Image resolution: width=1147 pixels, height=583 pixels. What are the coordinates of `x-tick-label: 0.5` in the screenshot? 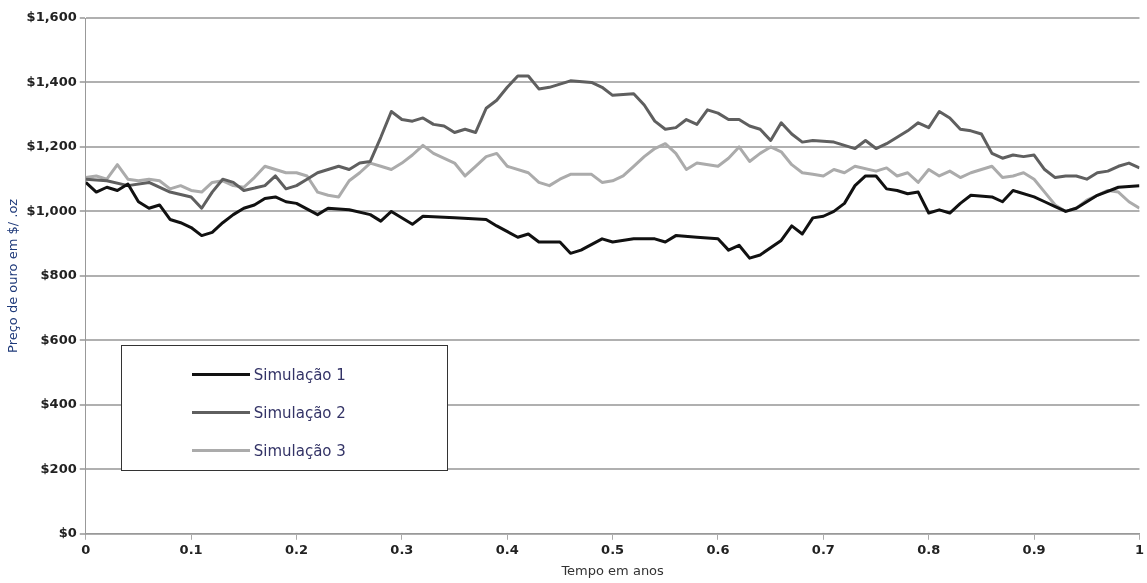 It's located at (613, 549).